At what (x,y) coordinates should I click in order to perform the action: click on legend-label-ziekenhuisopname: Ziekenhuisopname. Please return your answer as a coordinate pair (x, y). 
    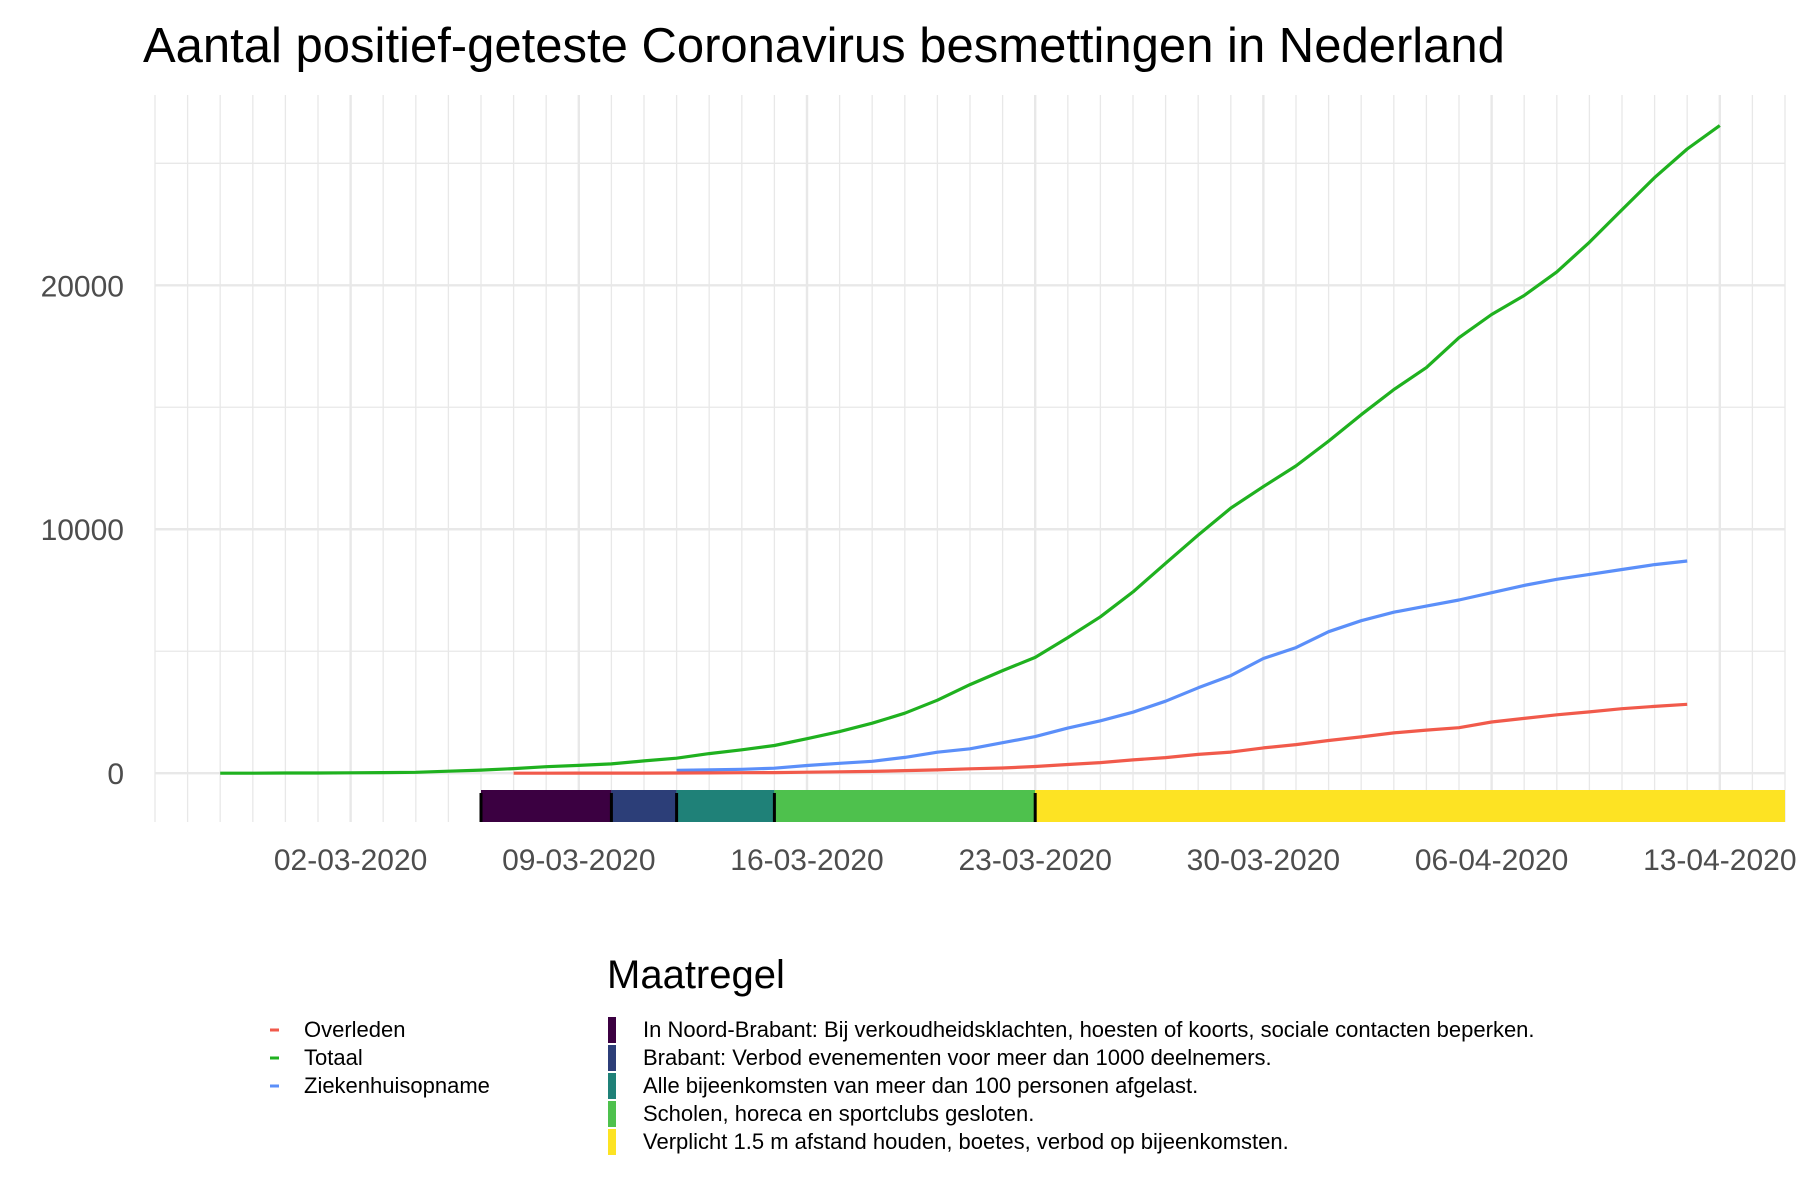
    Looking at the image, I should click on (397, 1085).